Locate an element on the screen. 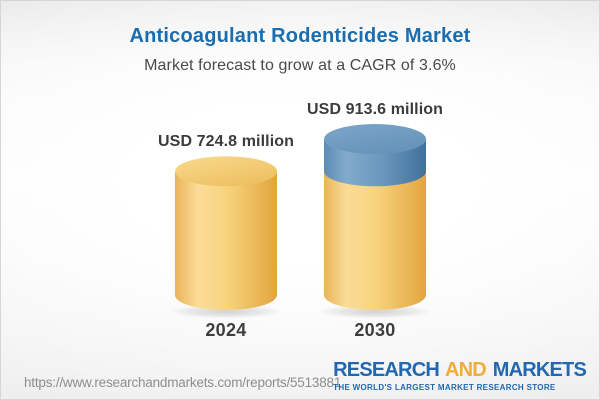  logo-wordmark: RESEARCH AND MARKETS is located at coordinates (460, 370).